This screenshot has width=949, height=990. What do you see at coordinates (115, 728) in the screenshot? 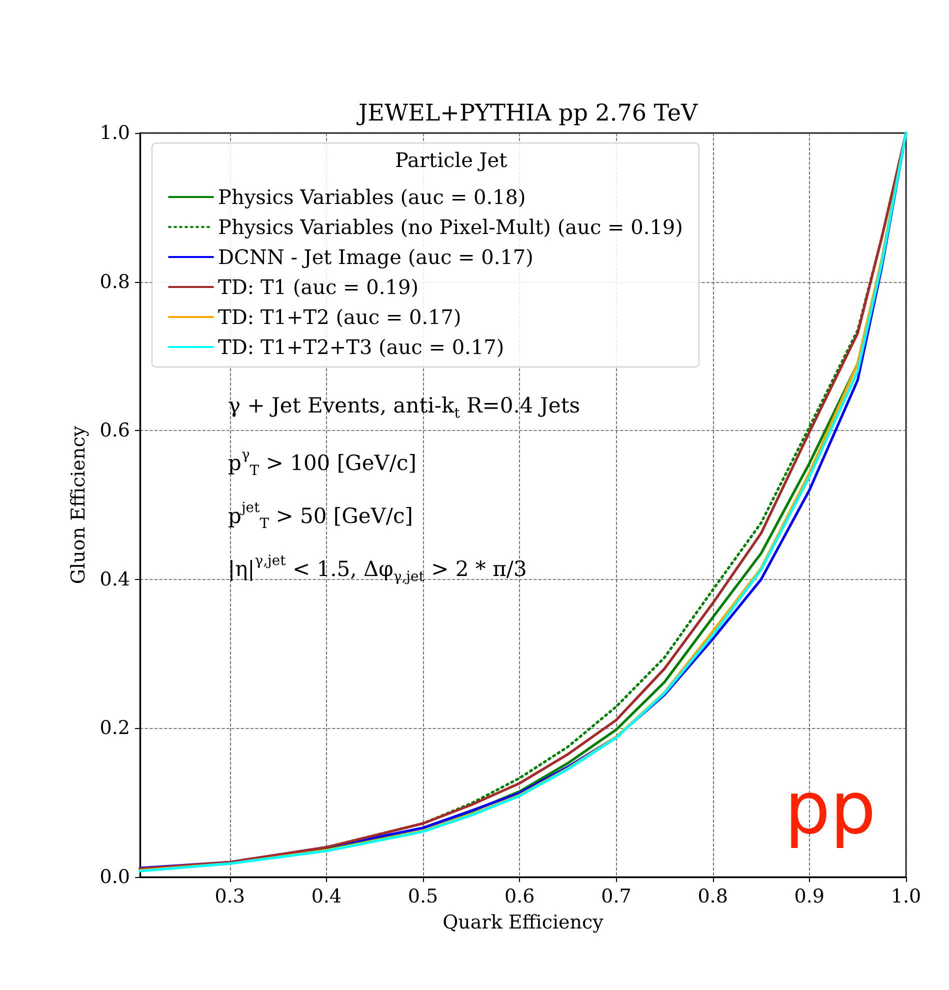
I see `y-tick-label: 0.2` at bounding box center [115, 728].